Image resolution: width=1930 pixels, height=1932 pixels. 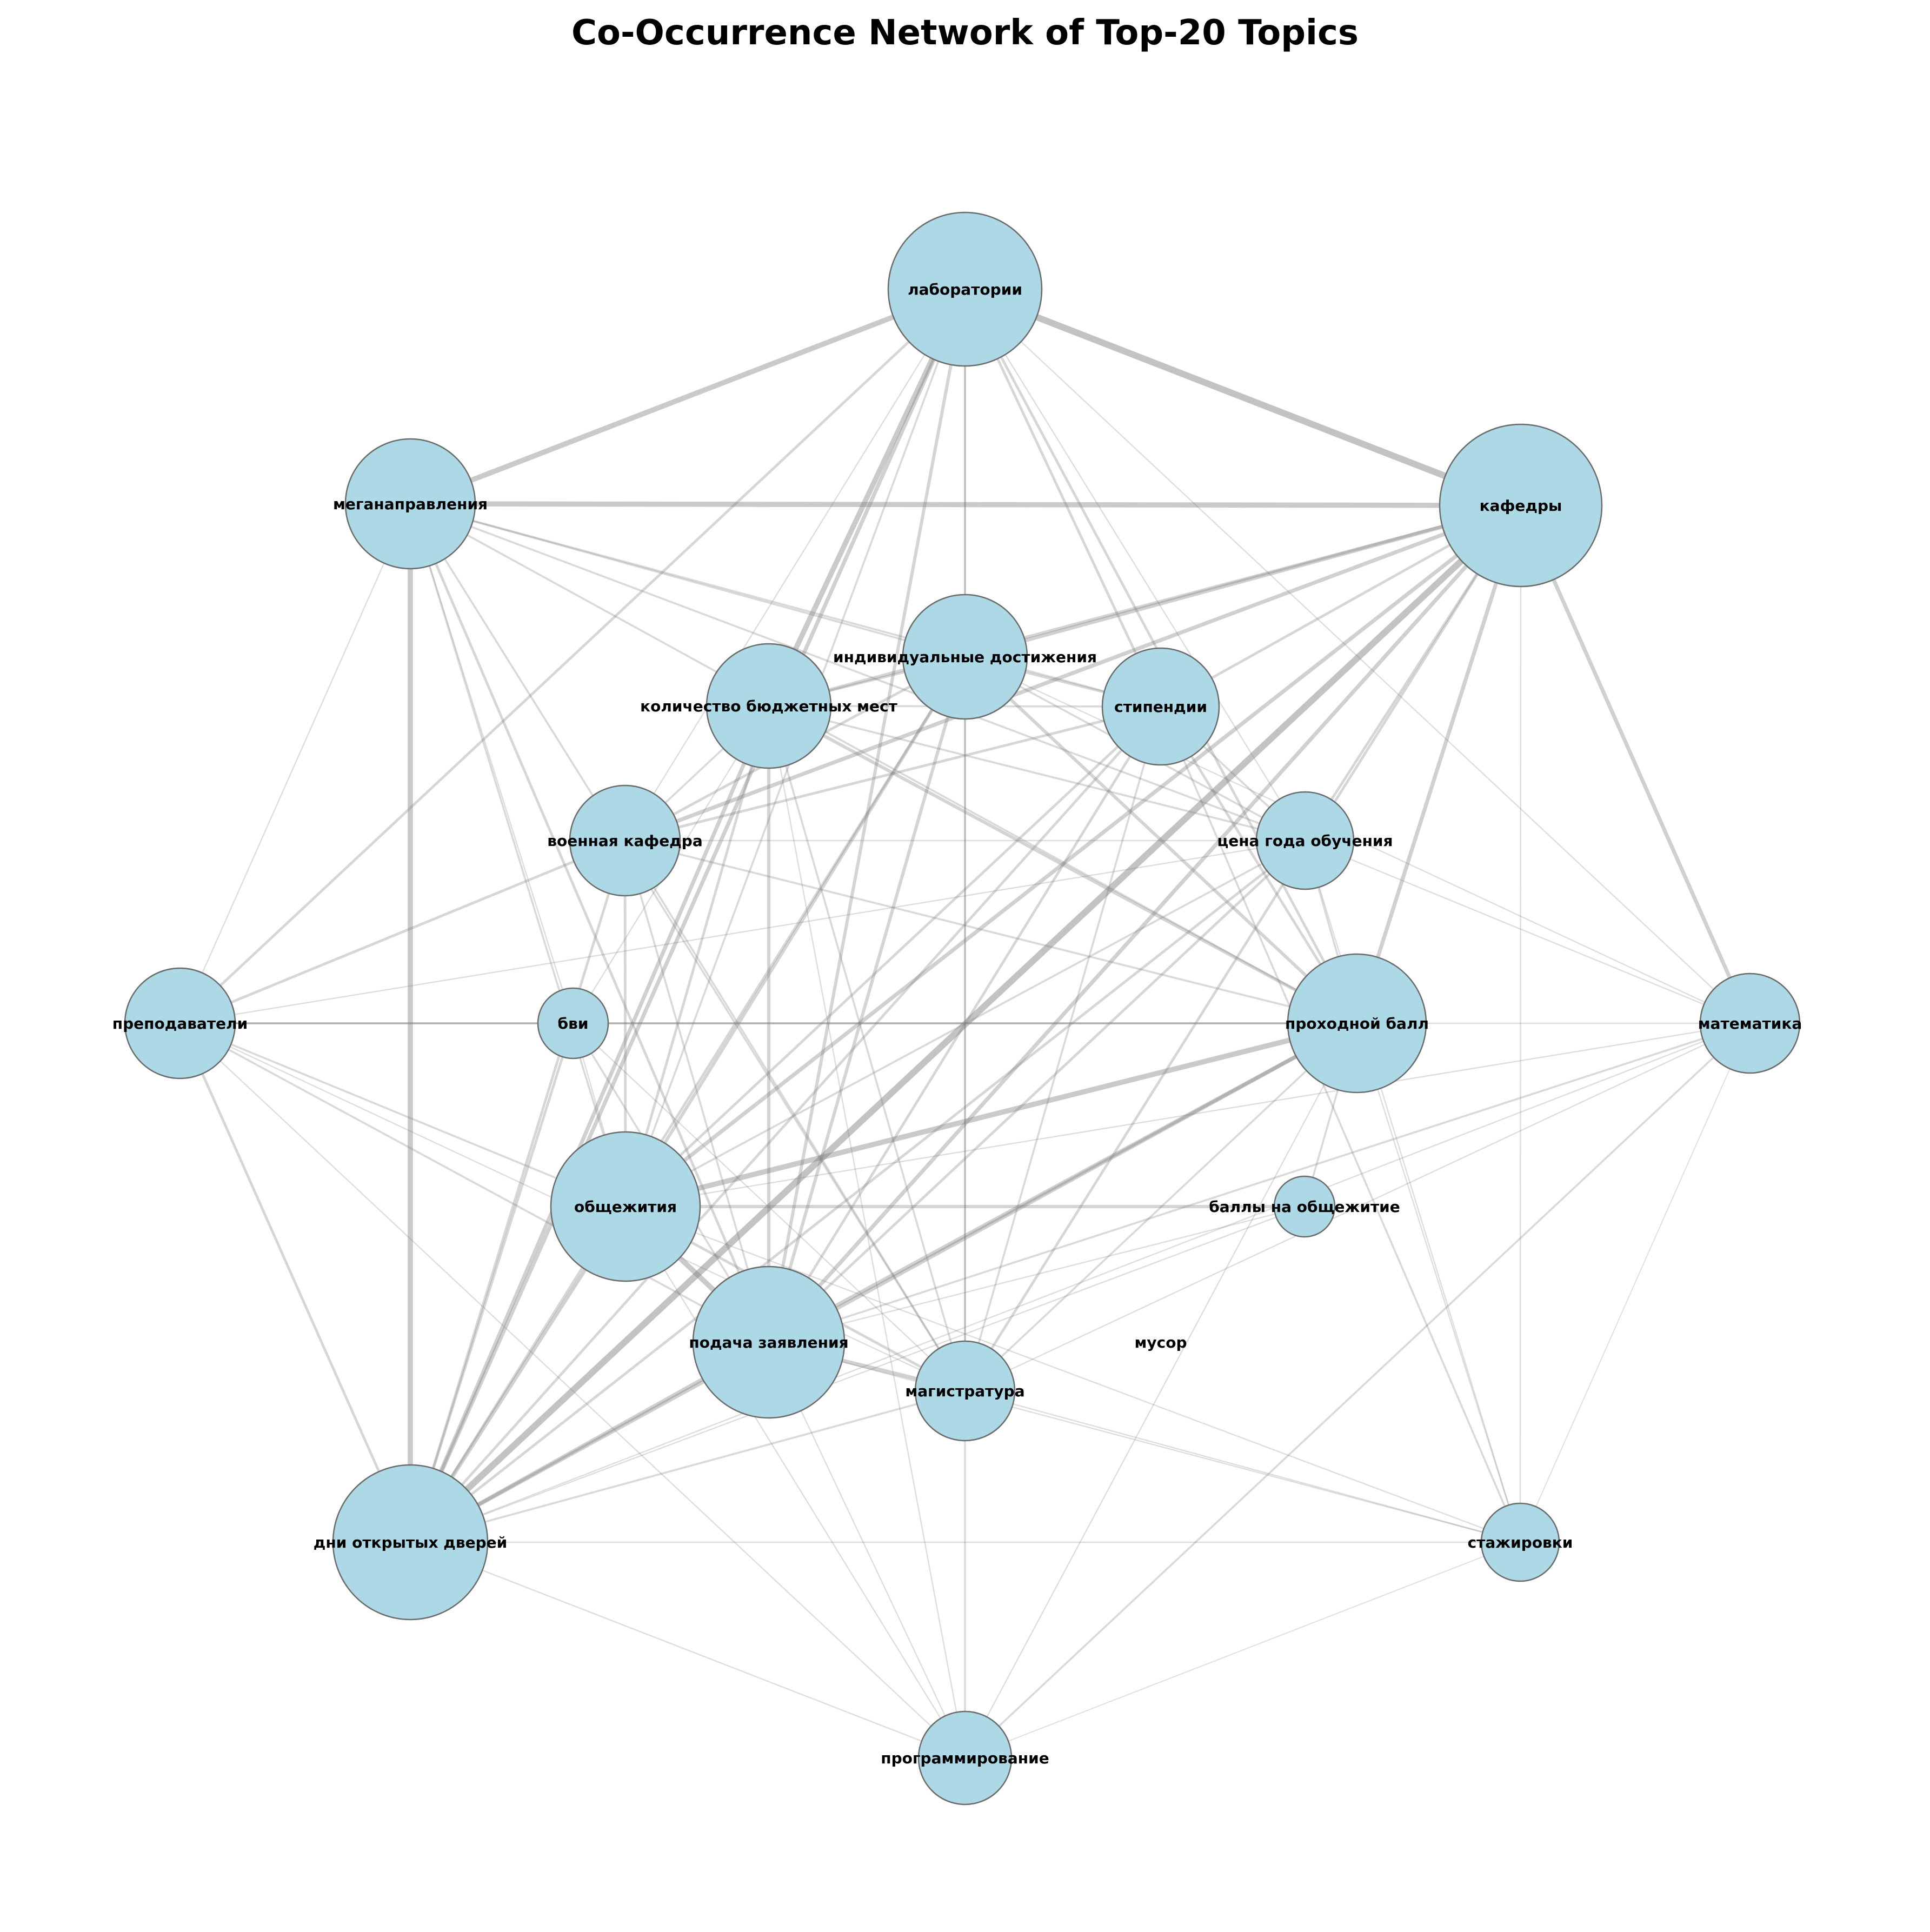 I want to click on node-military, so click(x=625, y=840).